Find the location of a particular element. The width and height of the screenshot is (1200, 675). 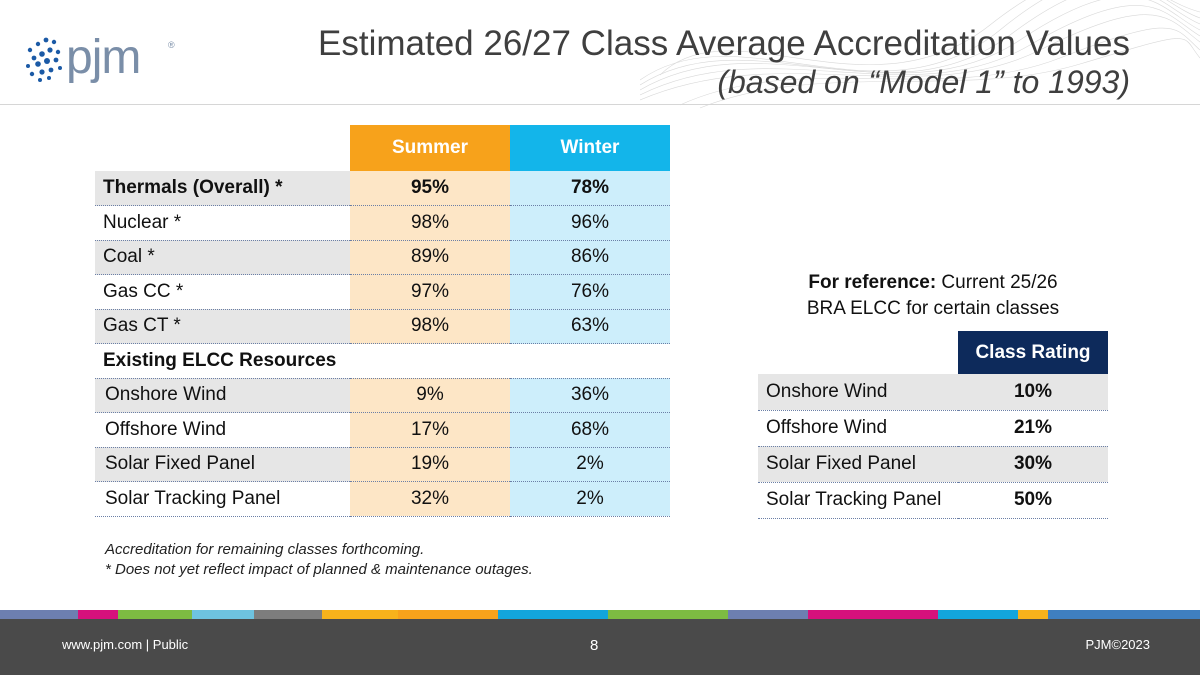

table-row: Solar Fixed Panel 19% 2% is located at coordinates (382, 464).